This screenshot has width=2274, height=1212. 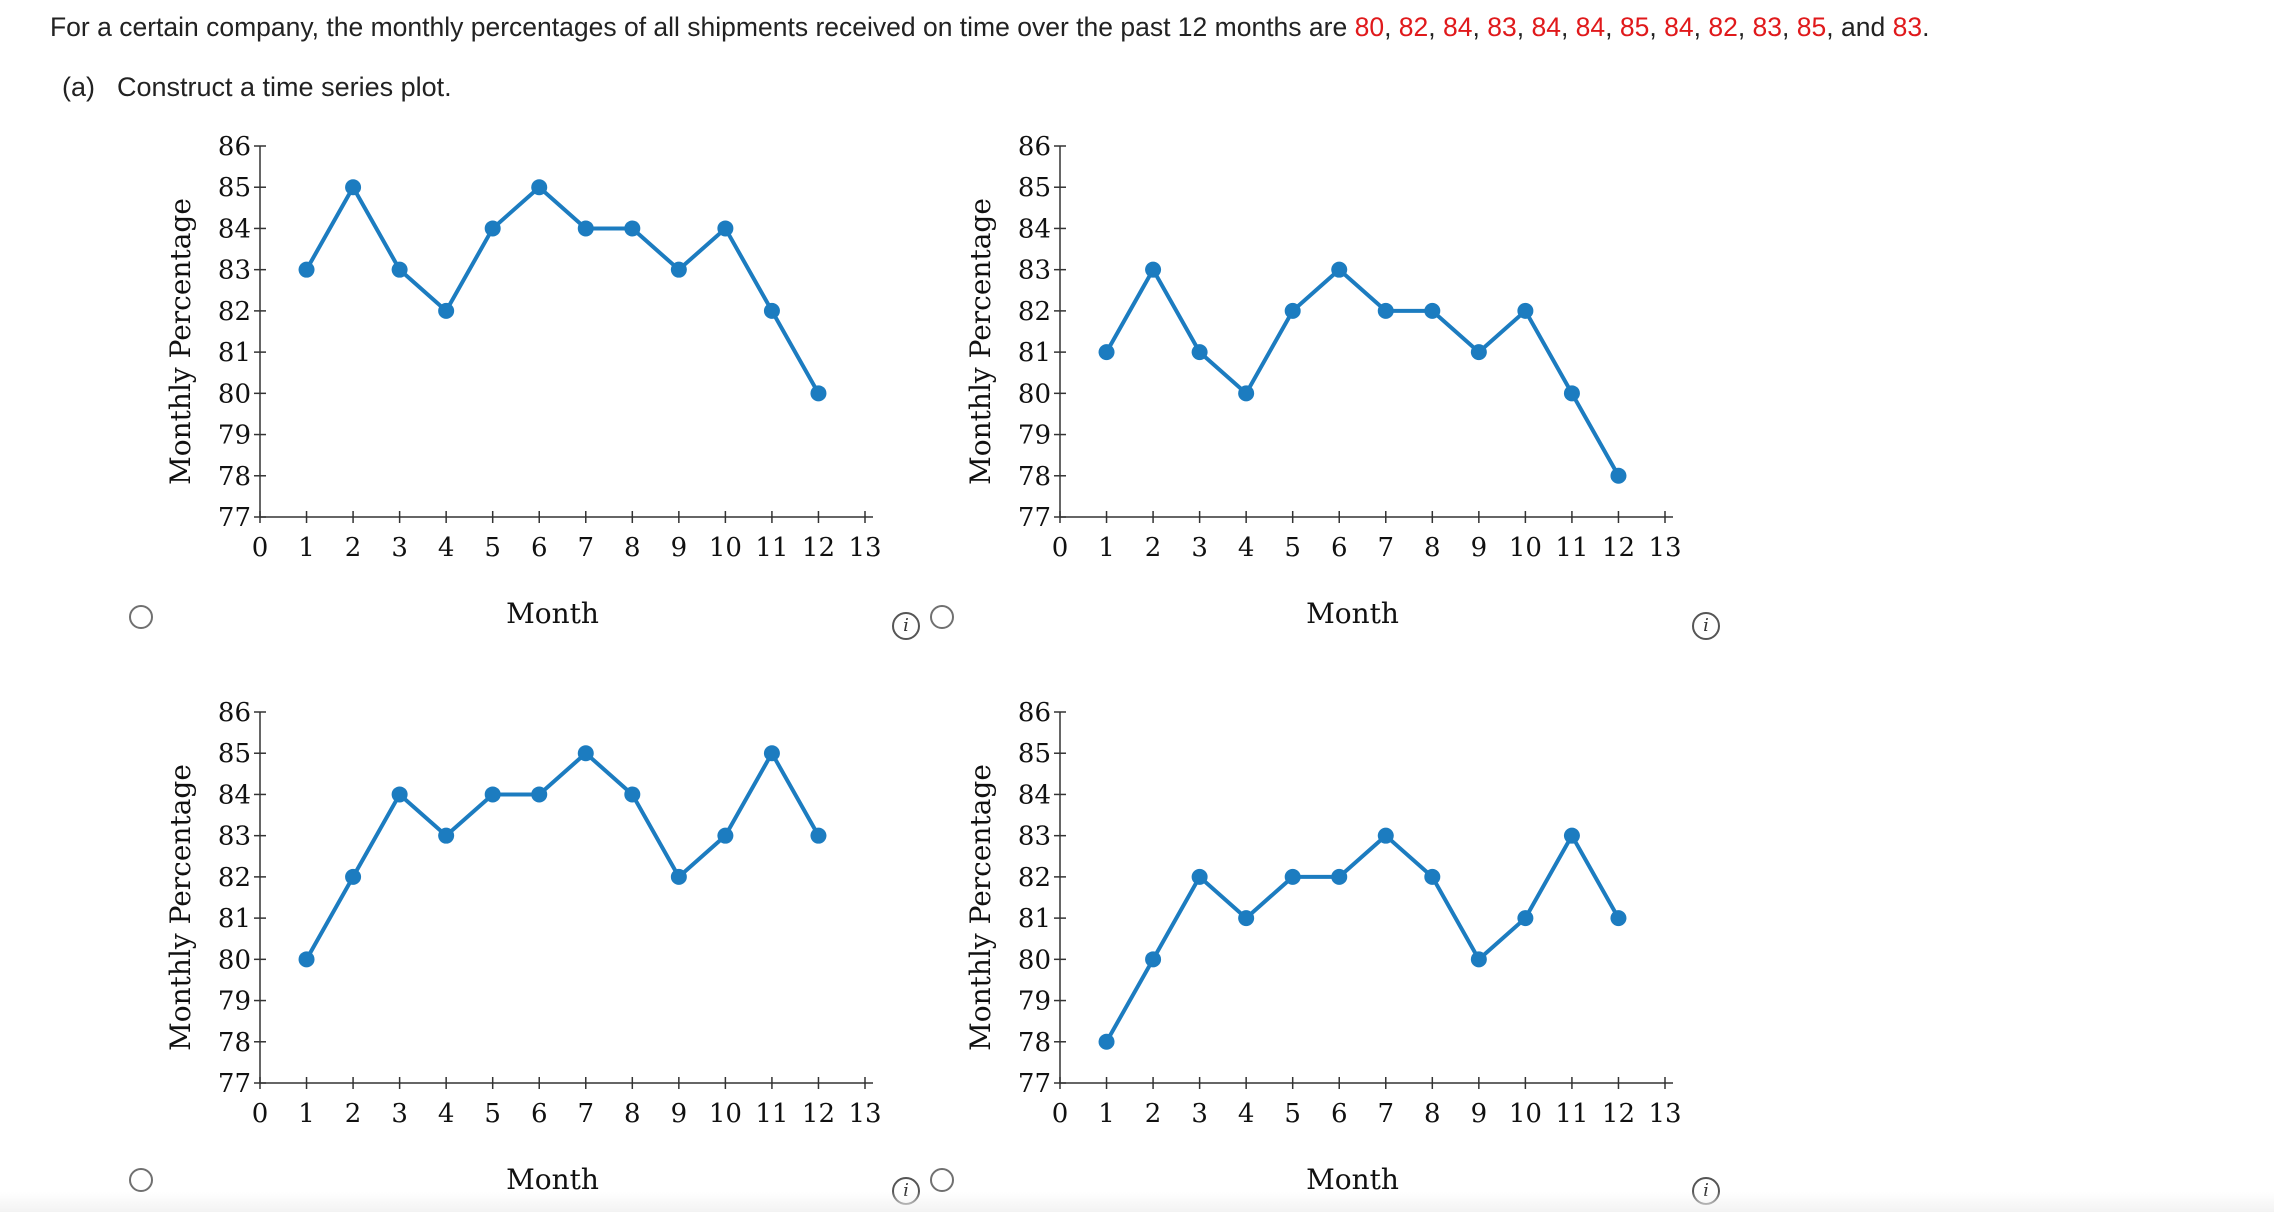 What do you see at coordinates (78, 87) in the screenshot?
I see `part-a-label: (a)` at bounding box center [78, 87].